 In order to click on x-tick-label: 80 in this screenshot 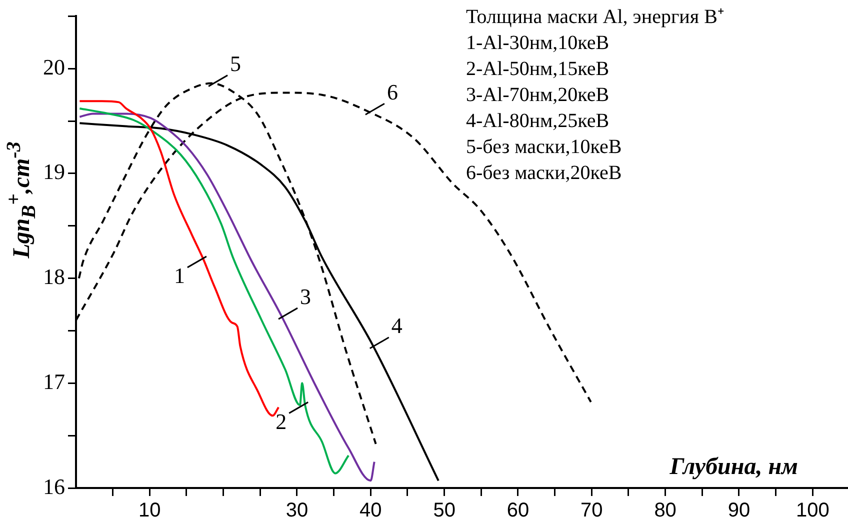, I will do `click(665, 511)`.